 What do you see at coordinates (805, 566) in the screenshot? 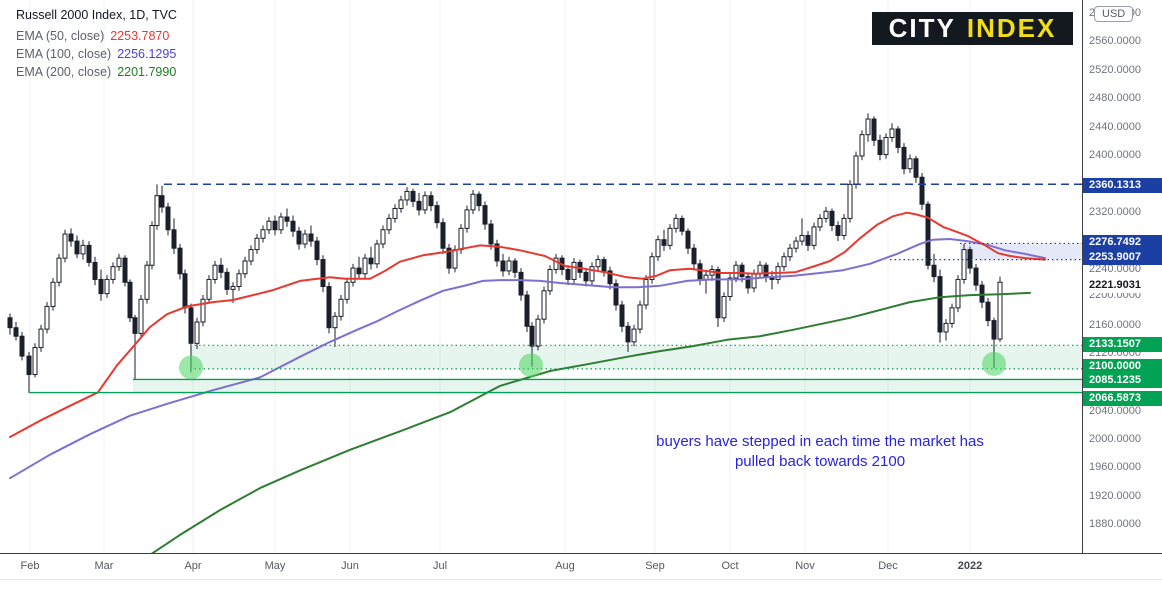
I see `month-label: Nov` at bounding box center [805, 566].